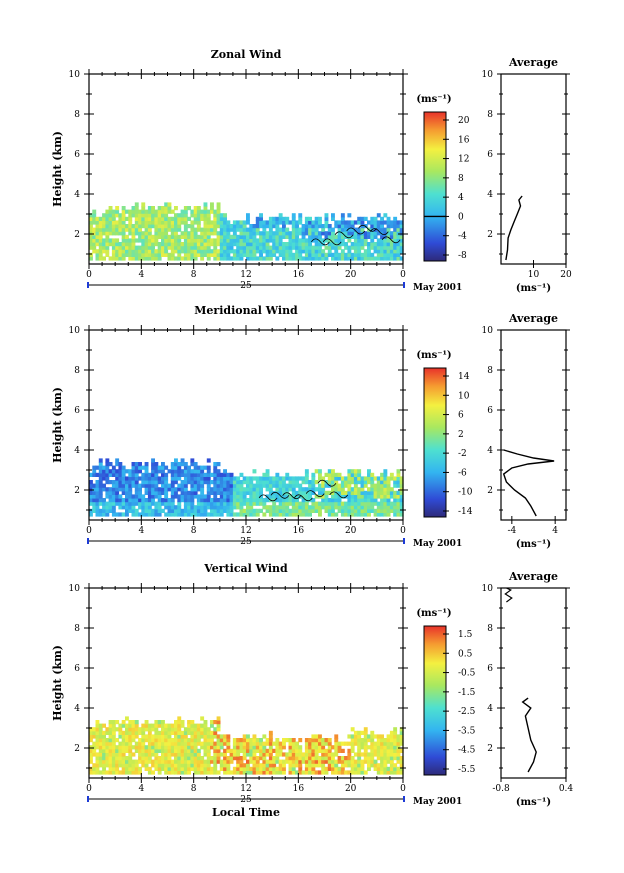  Describe the element at coordinates (508, 595) in the screenshot. I see `average-profile-line-upper` at that location.